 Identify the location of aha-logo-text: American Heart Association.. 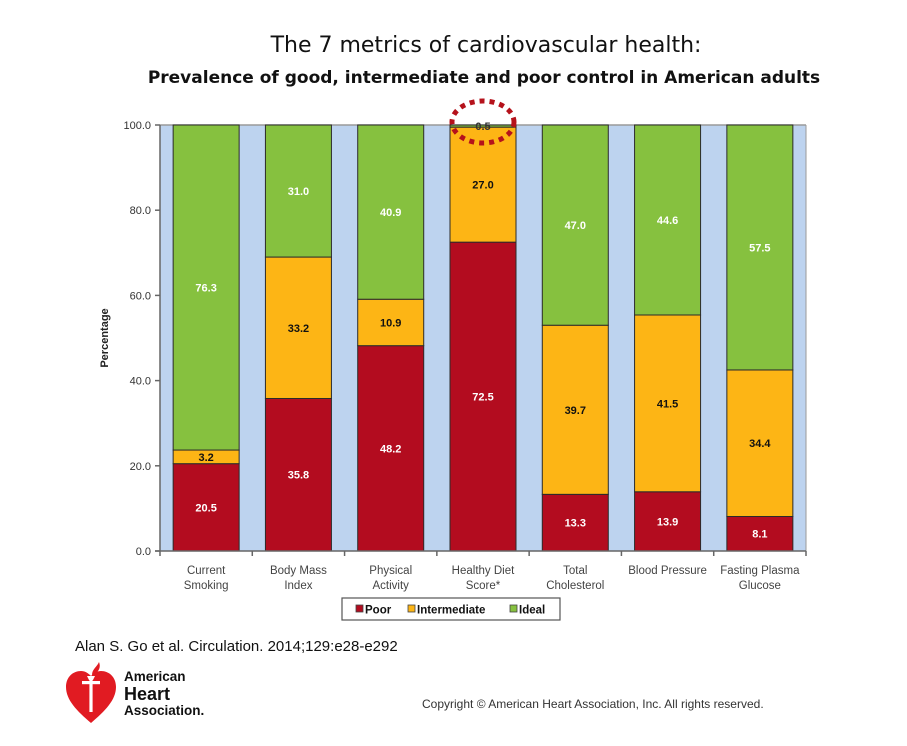
(164, 693).